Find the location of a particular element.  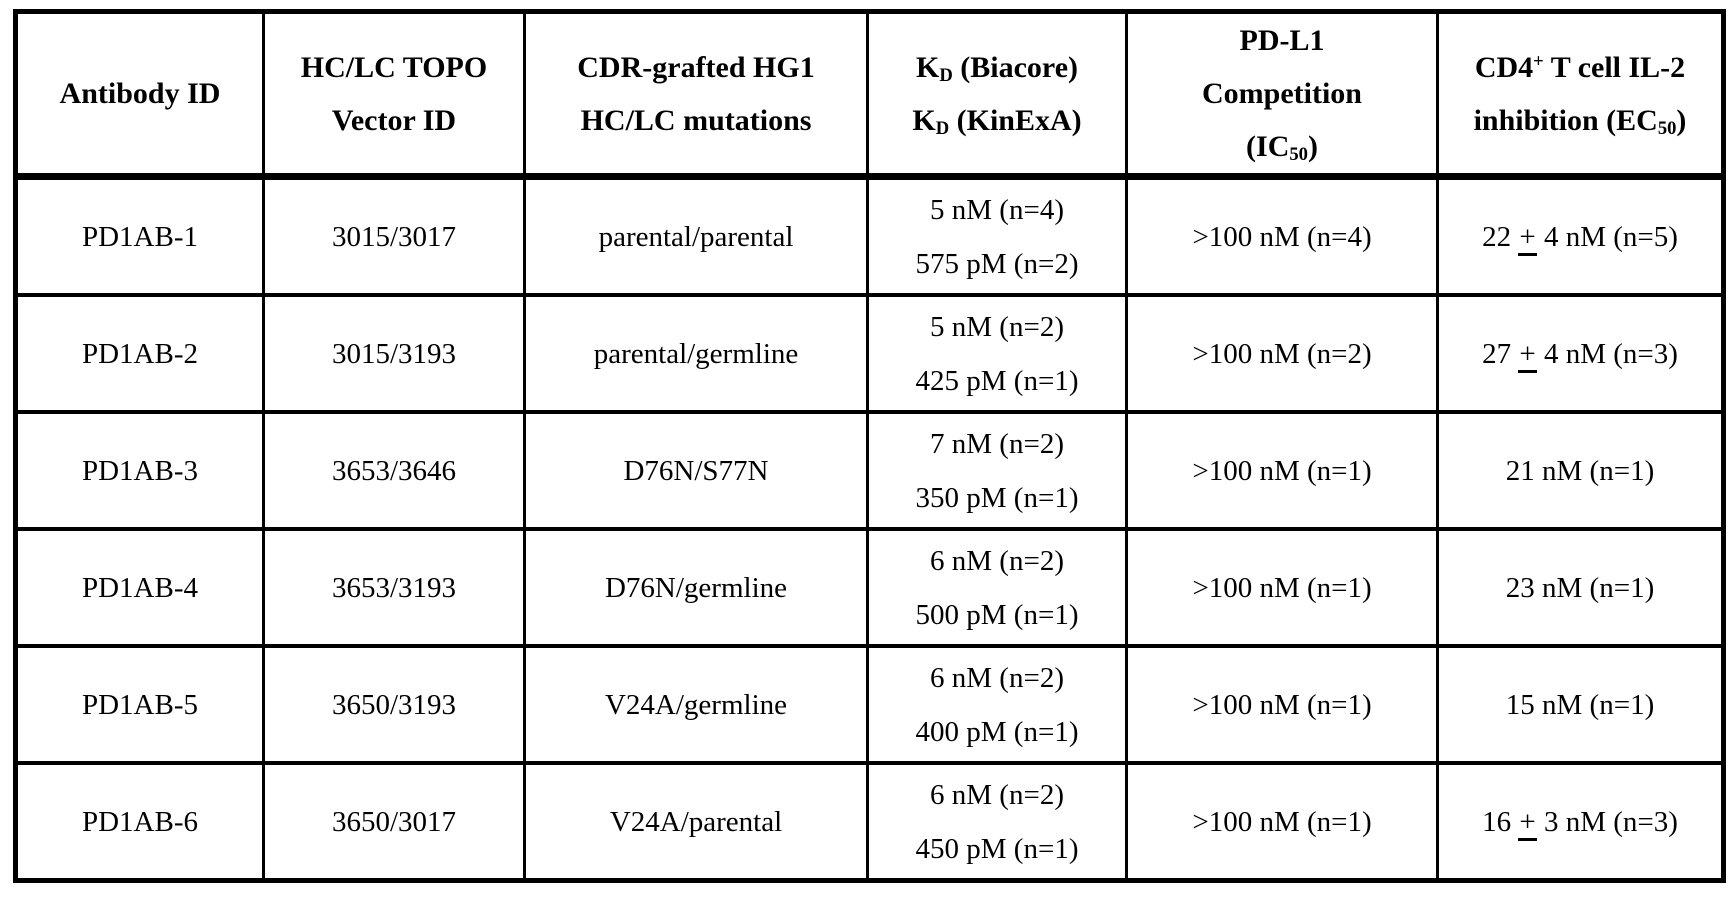

kd-biacore-value: 5 nM (n=2) is located at coordinates (997, 326).